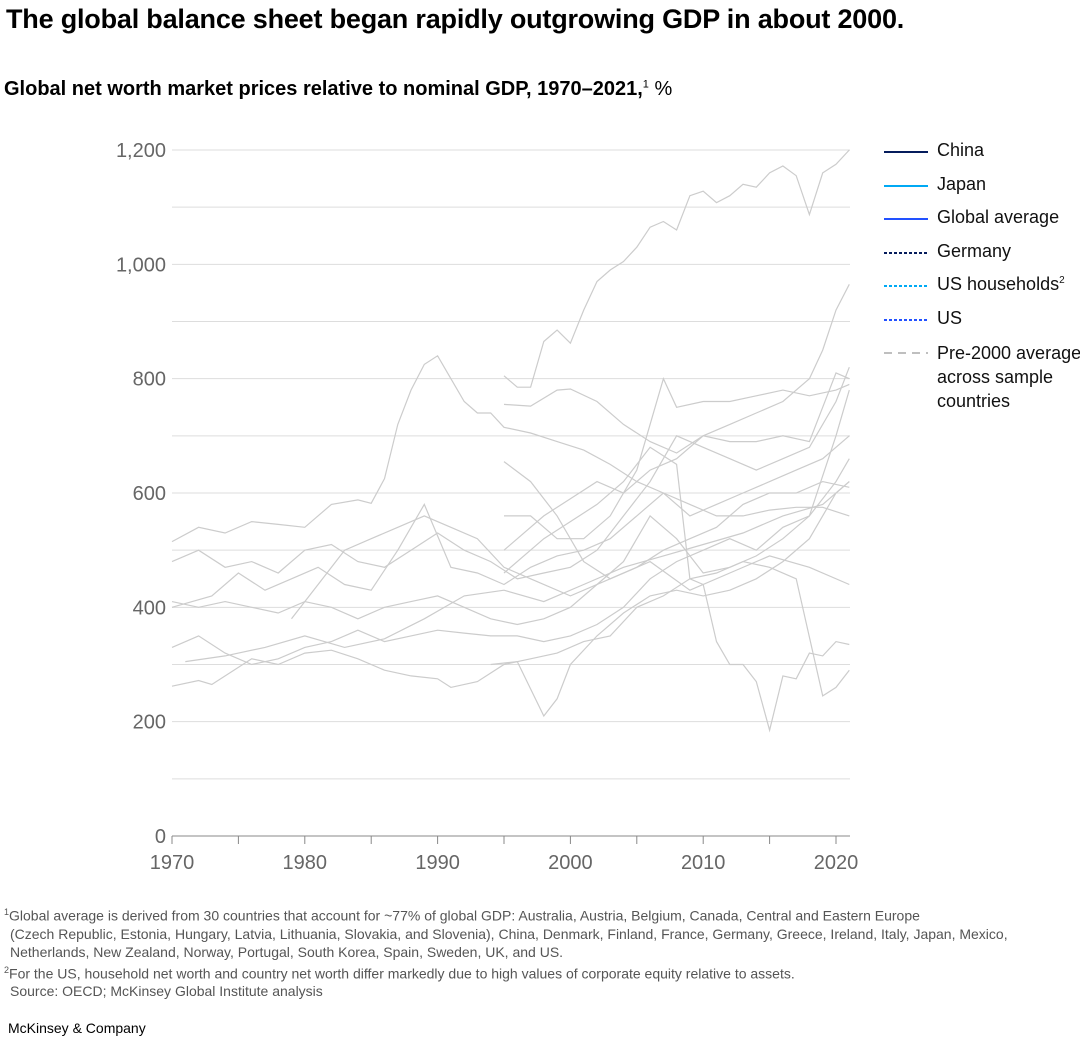 This screenshot has width=1080, height=1042. What do you see at coordinates (160, 837) in the screenshot?
I see `y-tick-label: 0` at bounding box center [160, 837].